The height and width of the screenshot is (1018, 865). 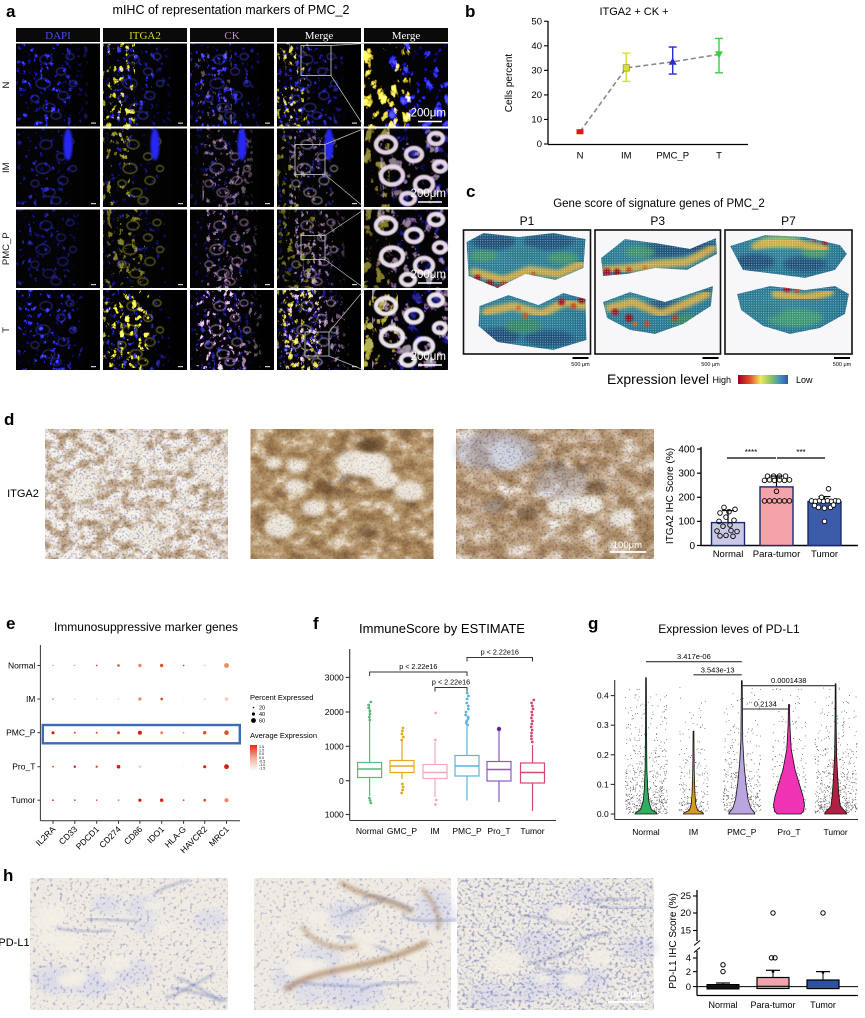 I want to click on svg-text: Average Expression, so click(x=283, y=735).